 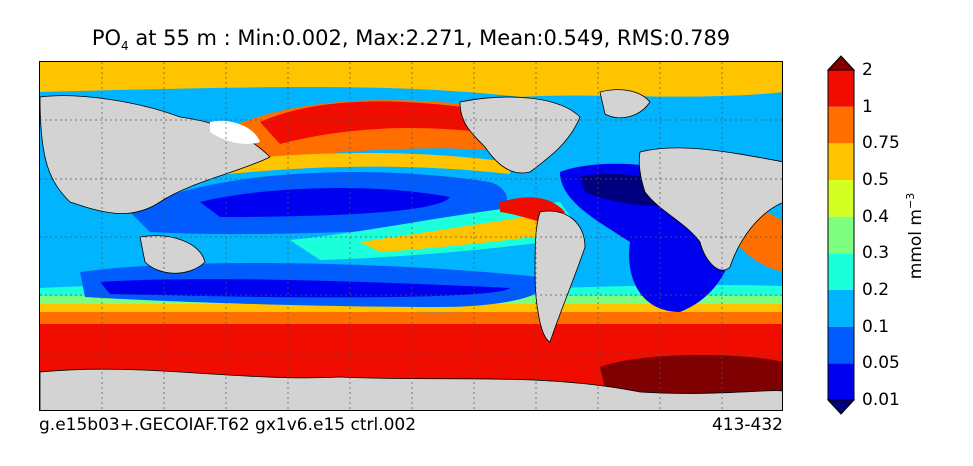 I want to click on colorbar-outline, so click(x=841, y=235).